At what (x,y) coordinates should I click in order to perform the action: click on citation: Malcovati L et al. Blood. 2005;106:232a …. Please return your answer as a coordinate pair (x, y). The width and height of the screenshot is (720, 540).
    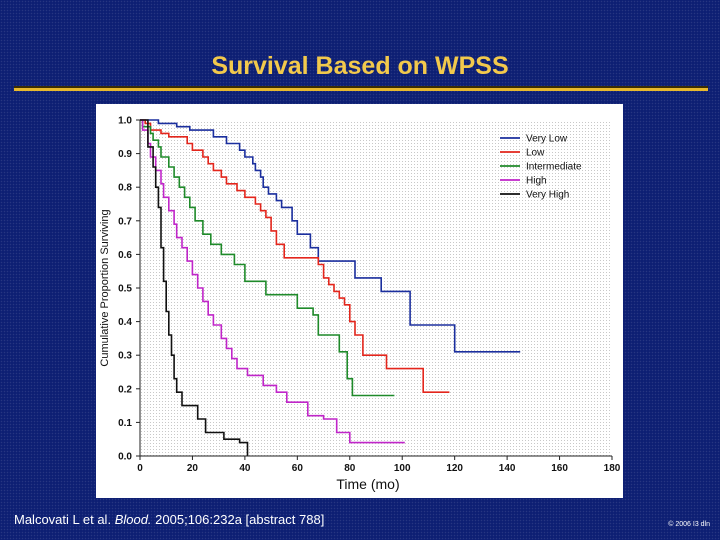
    Looking at the image, I should click on (169, 519).